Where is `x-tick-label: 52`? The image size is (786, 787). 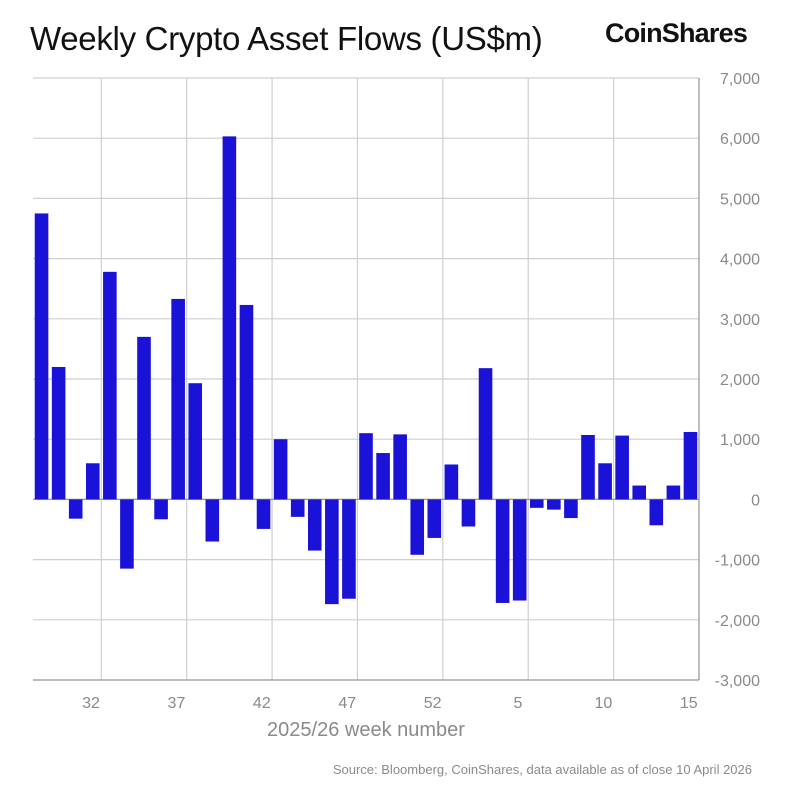
x-tick-label: 52 is located at coordinates (433, 703).